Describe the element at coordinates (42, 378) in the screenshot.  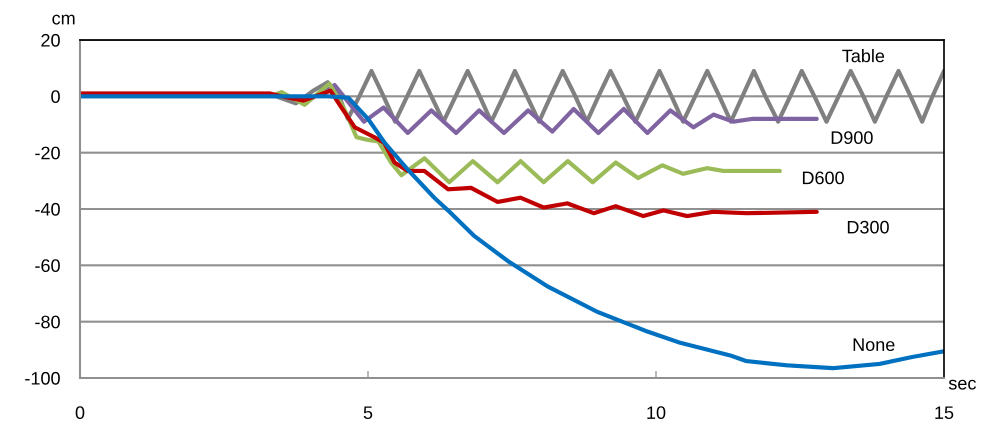
I see `y-tick-label: -100` at that location.